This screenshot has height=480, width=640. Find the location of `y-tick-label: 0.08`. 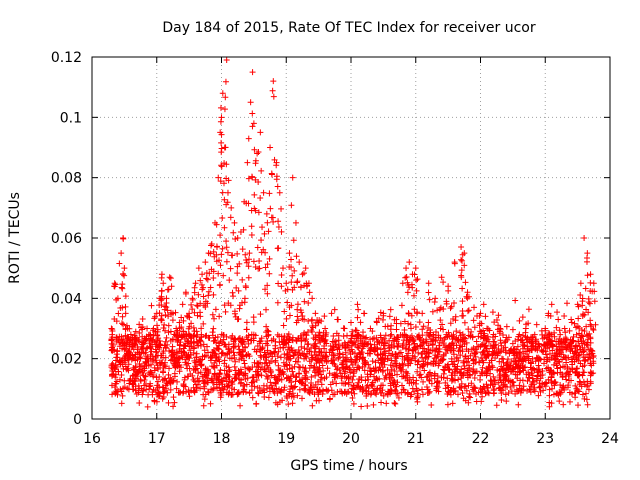

y-tick-label: 0.08 is located at coordinates (66, 179).